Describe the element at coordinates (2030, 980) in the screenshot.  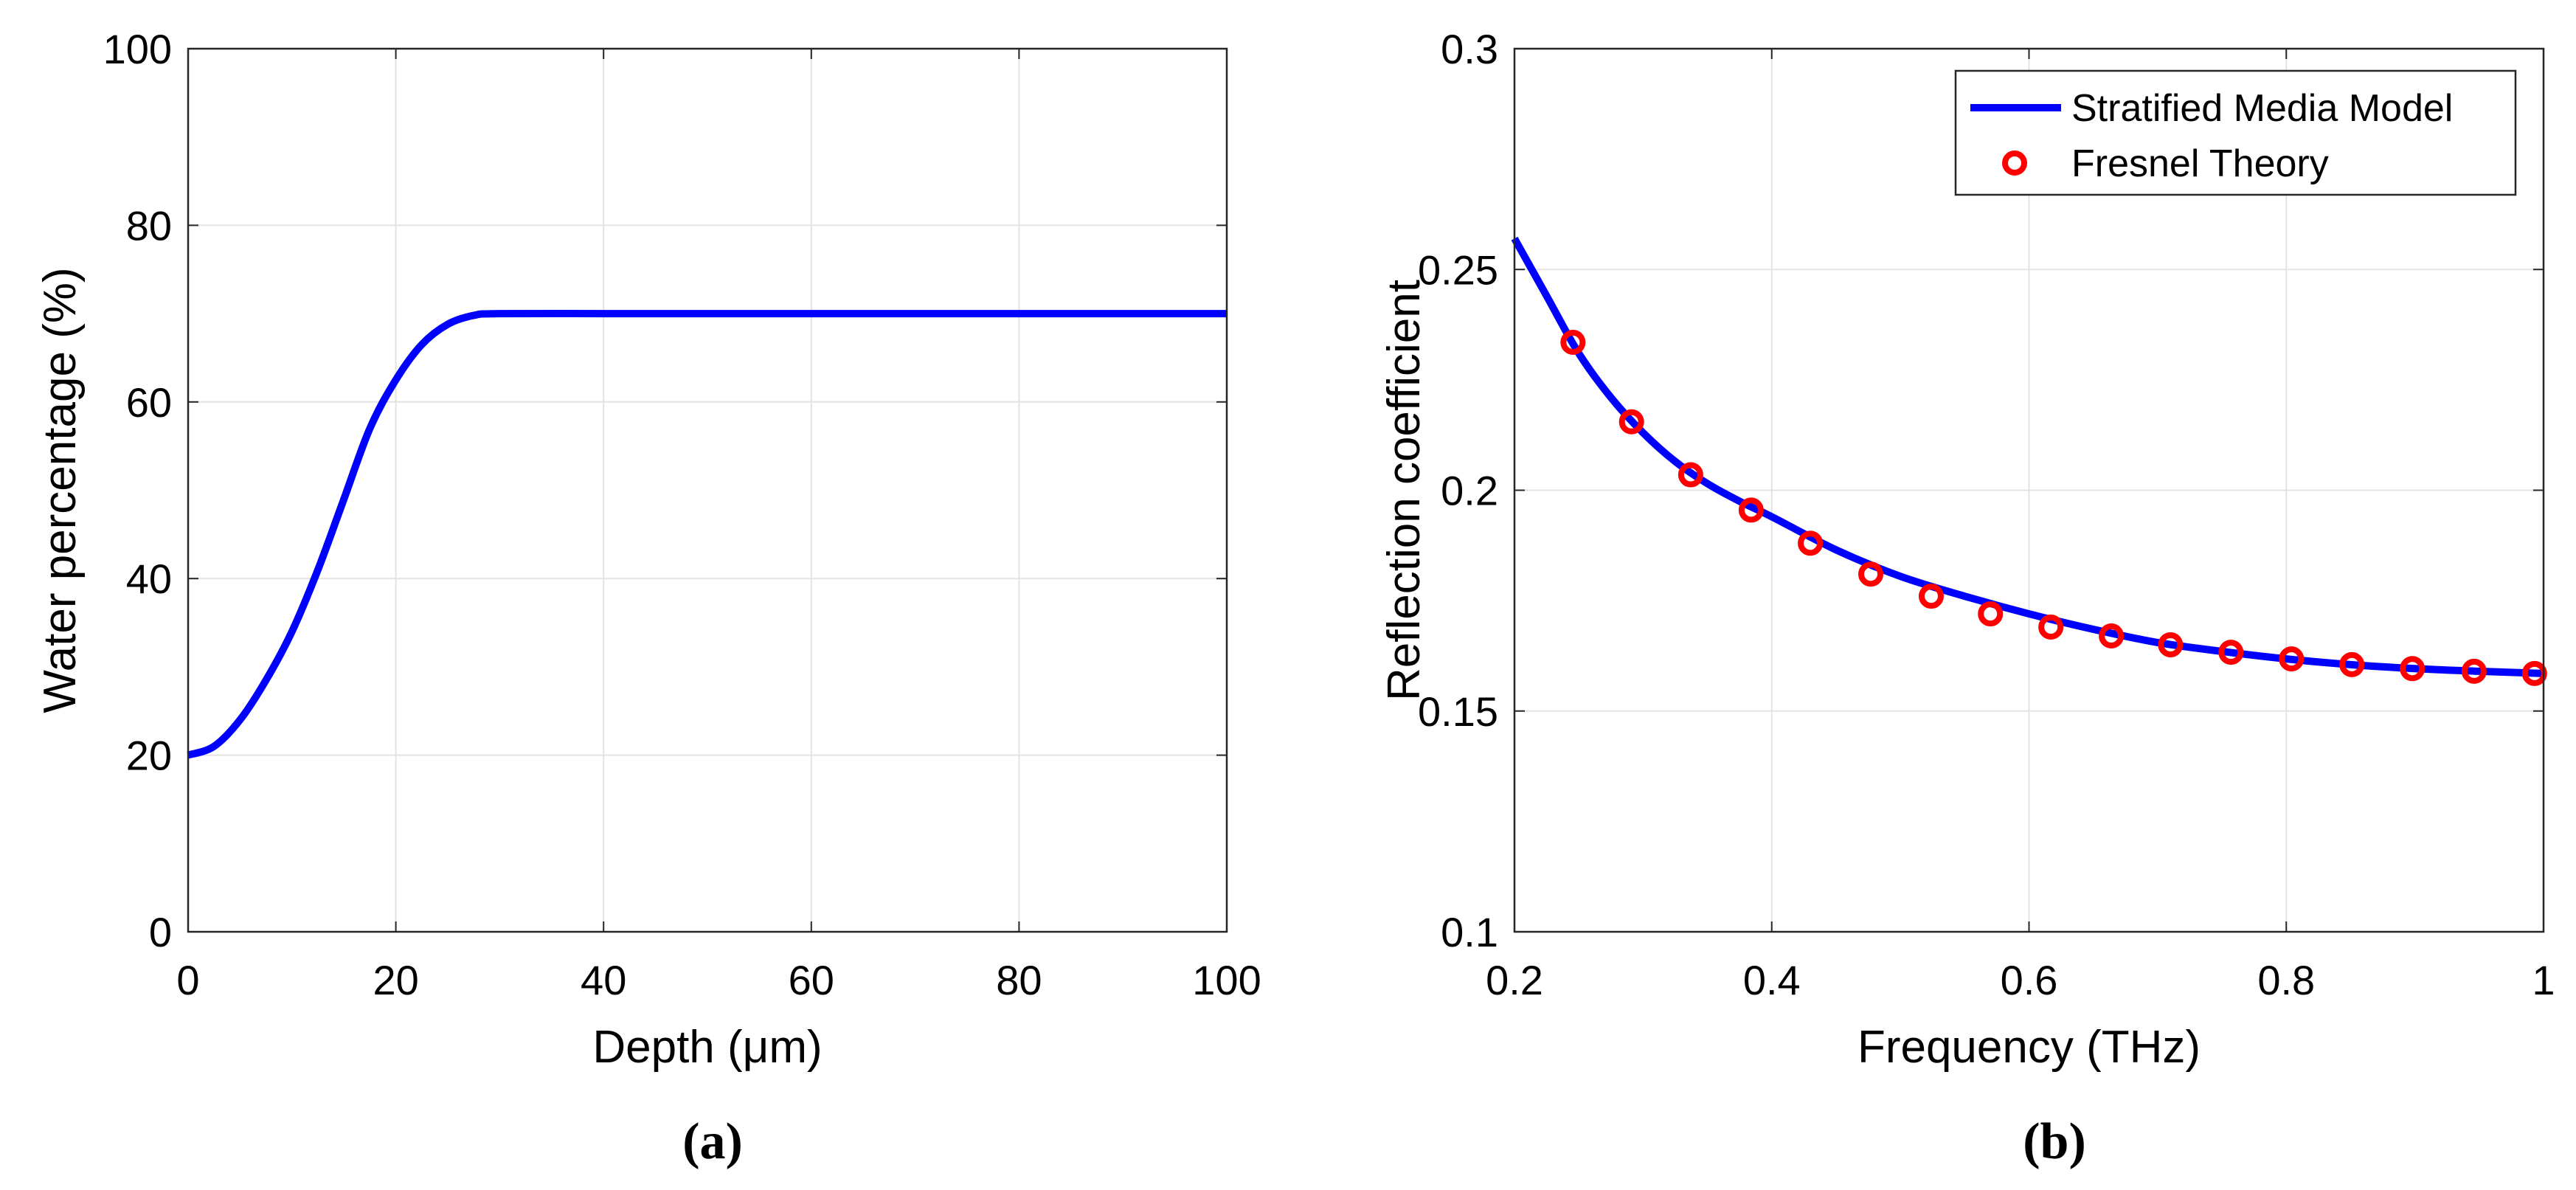
I see `x-tick-label: 0.6` at that location.